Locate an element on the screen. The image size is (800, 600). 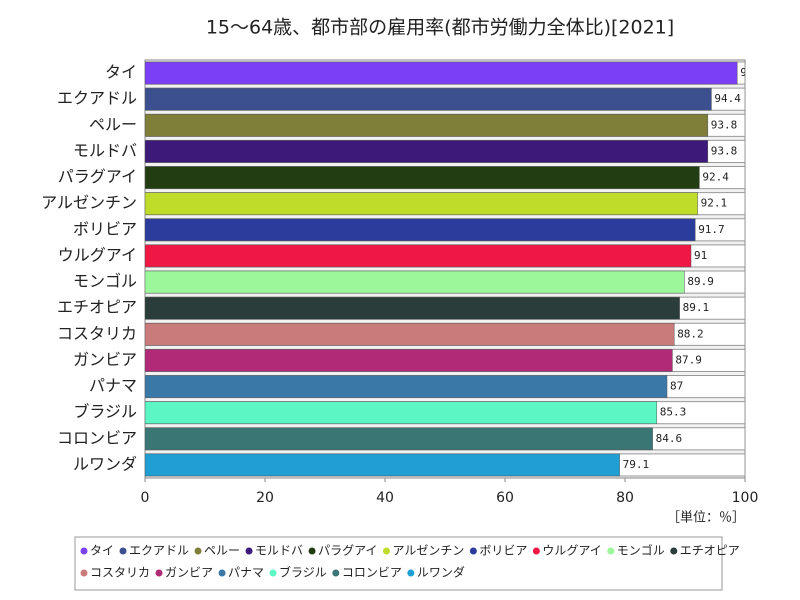
legend-label: ウルグアイ is located at coordinates (571, 551).